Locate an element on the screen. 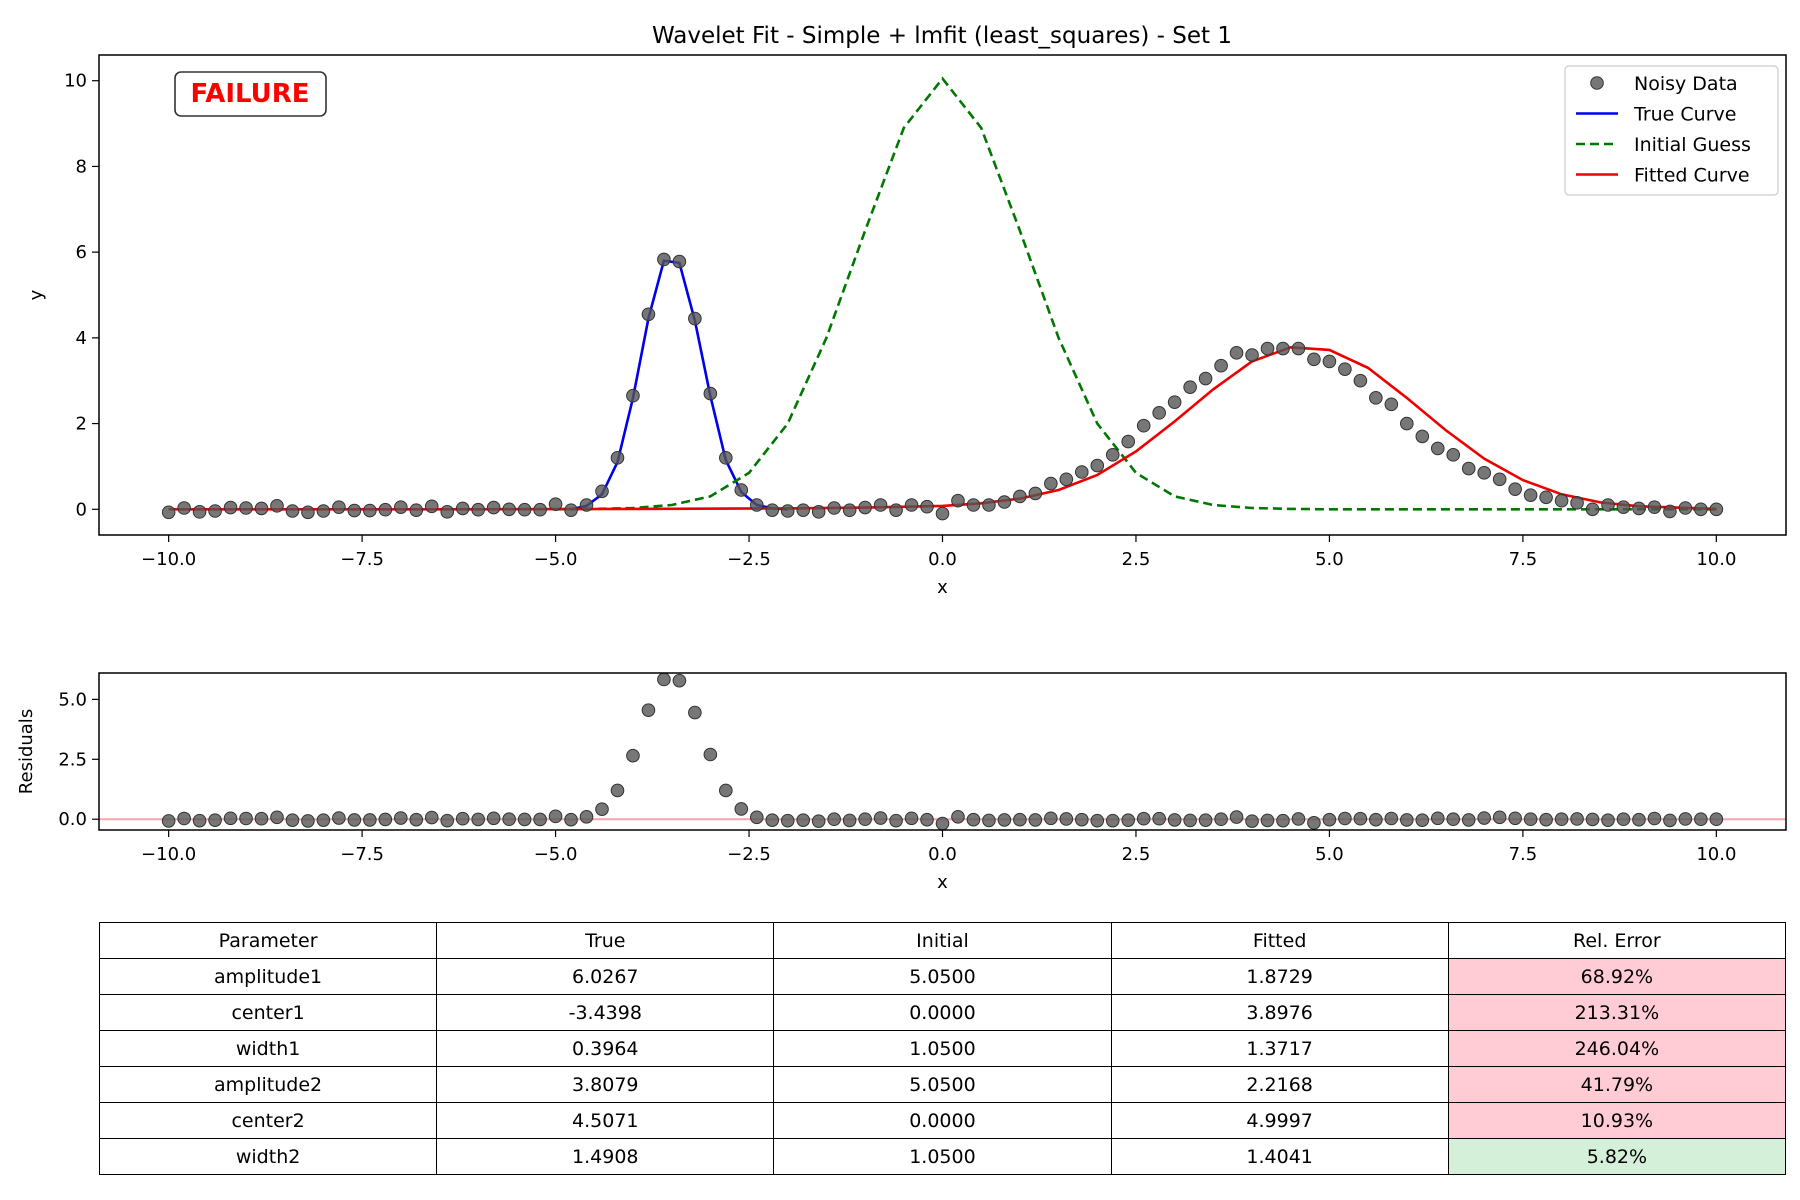  y-tick-label: 5.0 is located at coordinates (72, 699).